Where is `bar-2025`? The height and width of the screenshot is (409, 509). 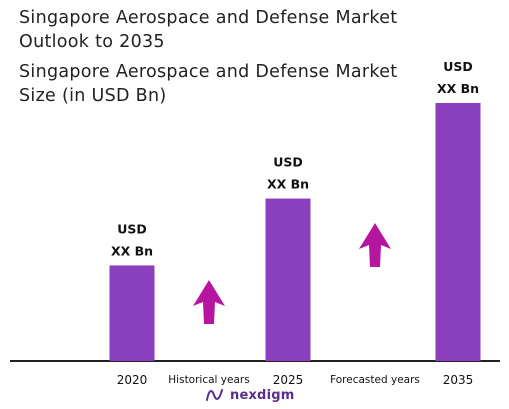 bar-2025 is located at coordinates (288, 279).